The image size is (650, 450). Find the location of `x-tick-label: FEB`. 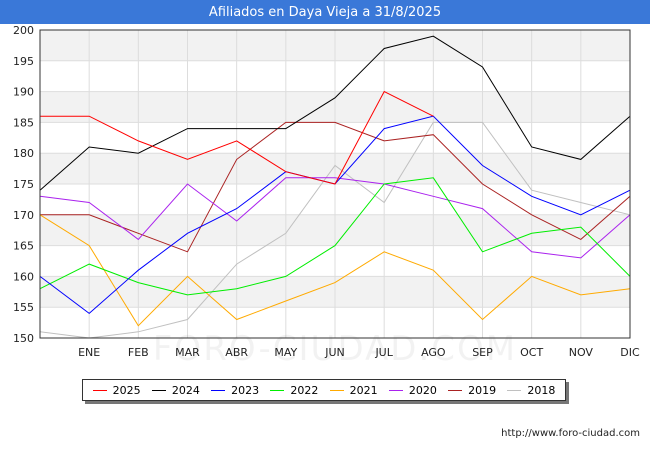

x-tick-label: FEB is located at coordinates (138, 352).